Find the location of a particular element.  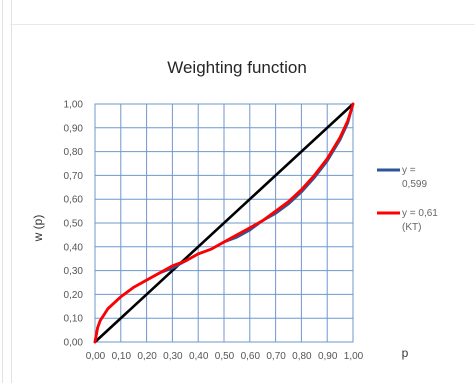

y-tick-label: 1,00 is located at coordinates (74, 105).